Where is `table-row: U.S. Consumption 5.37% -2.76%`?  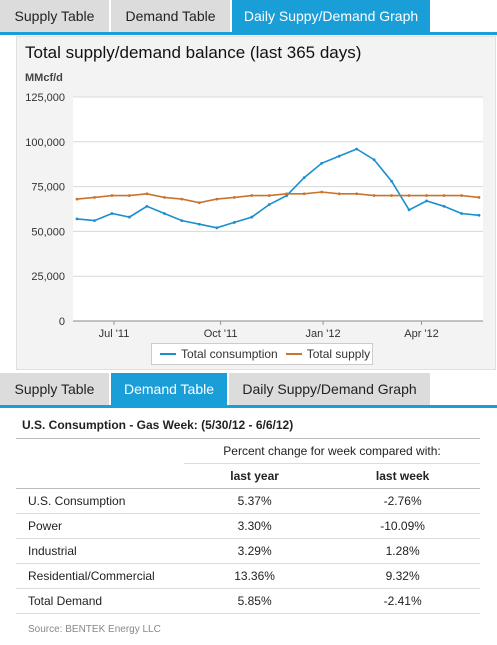
table-row: U.S. Consumption 5.37% -2.76% is located at coordinates (248, 501).